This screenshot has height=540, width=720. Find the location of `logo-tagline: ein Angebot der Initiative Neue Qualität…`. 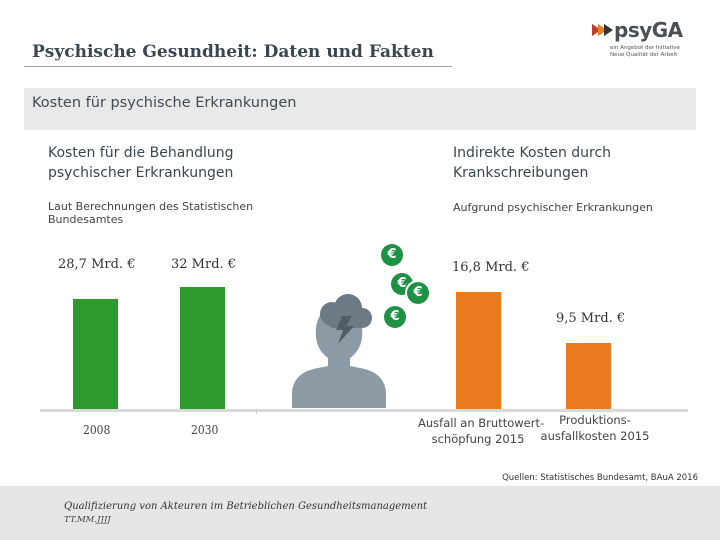

logo-tagline: ein Angebot der Initiative Neue Qualität… is located at coordinates (645, 51).